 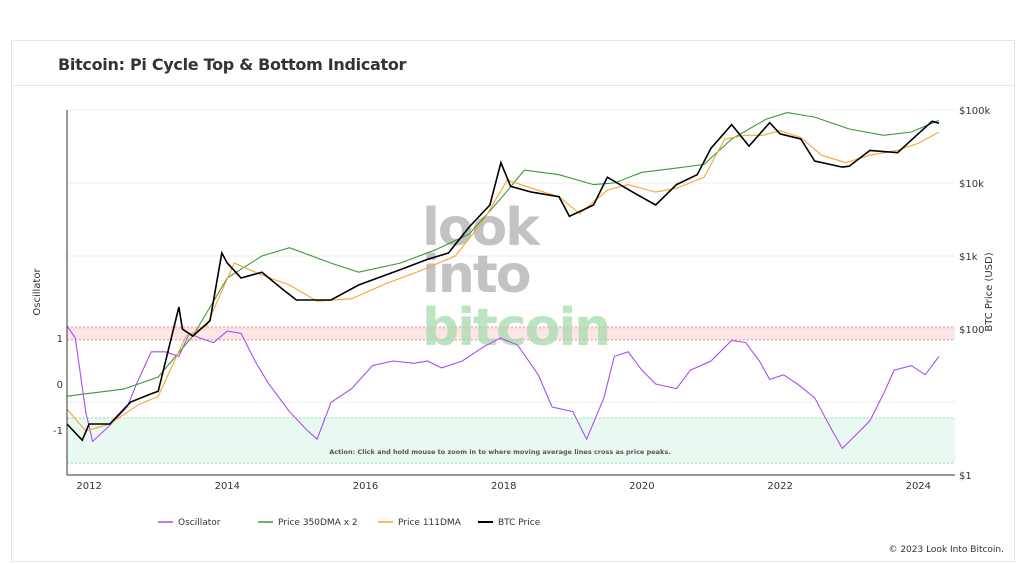 What do you see at coordinates (503, 486) in the screenshot?
I see `x-tick-label: 2018` at bounding box center [503, 486].